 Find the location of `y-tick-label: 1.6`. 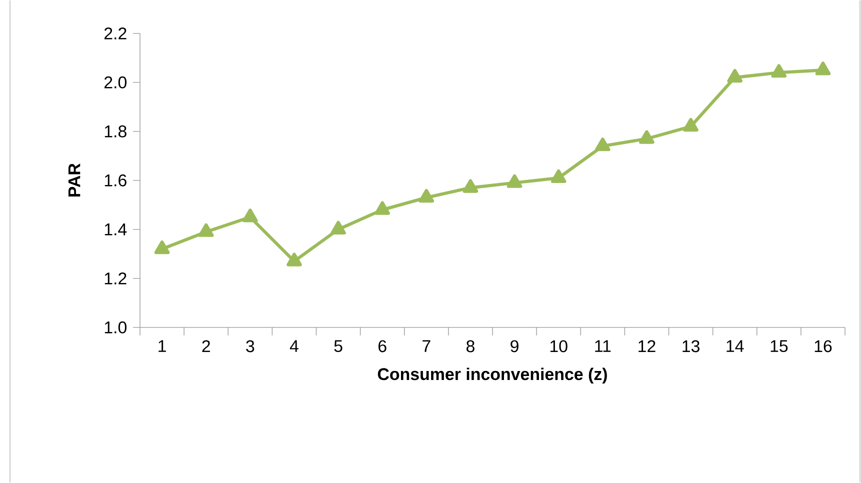

y-tick-label: 1.6 is located at coordinates (115, 180).